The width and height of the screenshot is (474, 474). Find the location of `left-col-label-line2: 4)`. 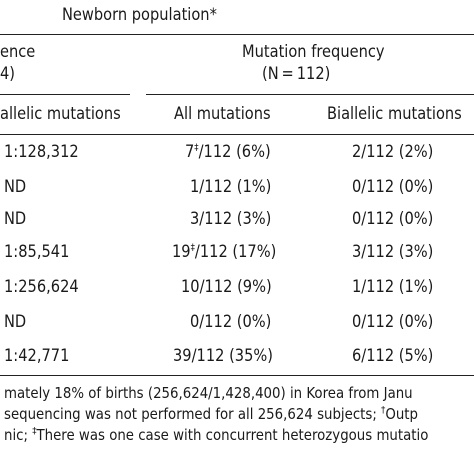

left-col-label-line2: 4) is located at coordinates (8, 74).